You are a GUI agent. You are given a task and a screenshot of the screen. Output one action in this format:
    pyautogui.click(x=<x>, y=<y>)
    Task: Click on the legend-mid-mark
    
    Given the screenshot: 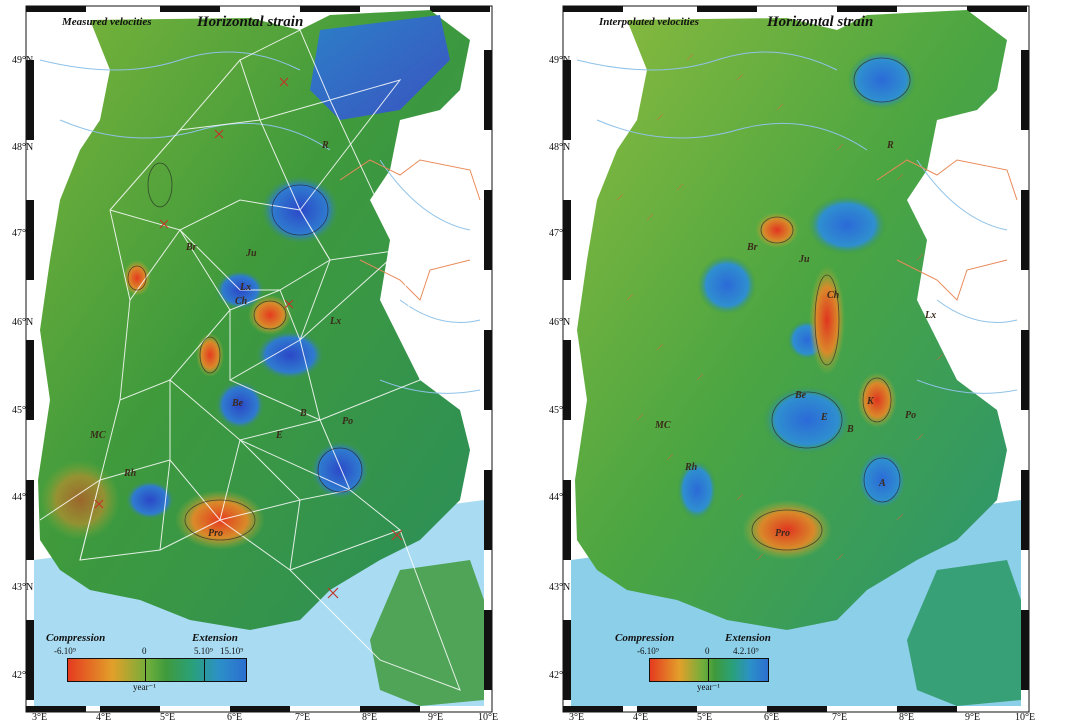 What is the action you would take?
    pyautogui.click(x=204, y=670)
    